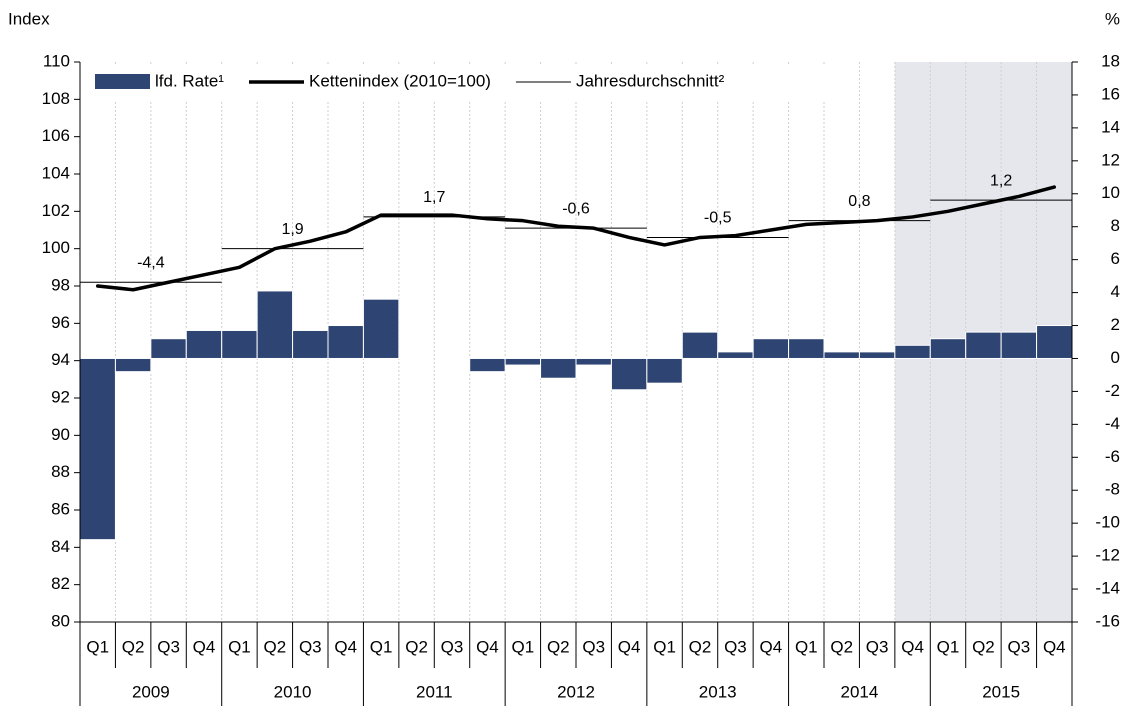 Image resolution: width=1130 pixels, height=706 pixels. I want to click on y-tick-label: 110, so click(56, 60).